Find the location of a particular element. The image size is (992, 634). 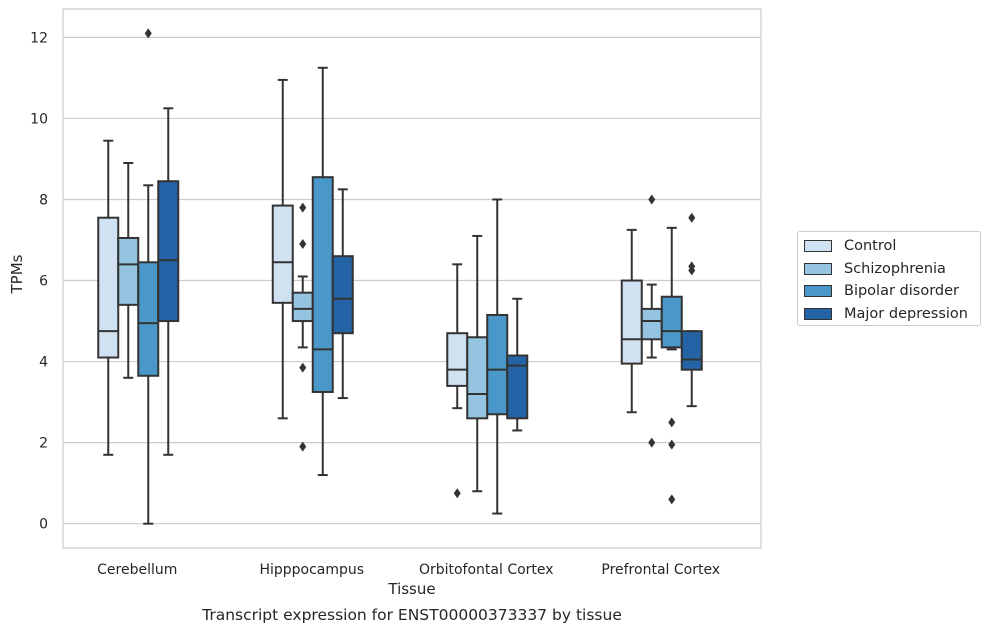

legend-item: Schizophrenia is located at coordinates (875, 269).